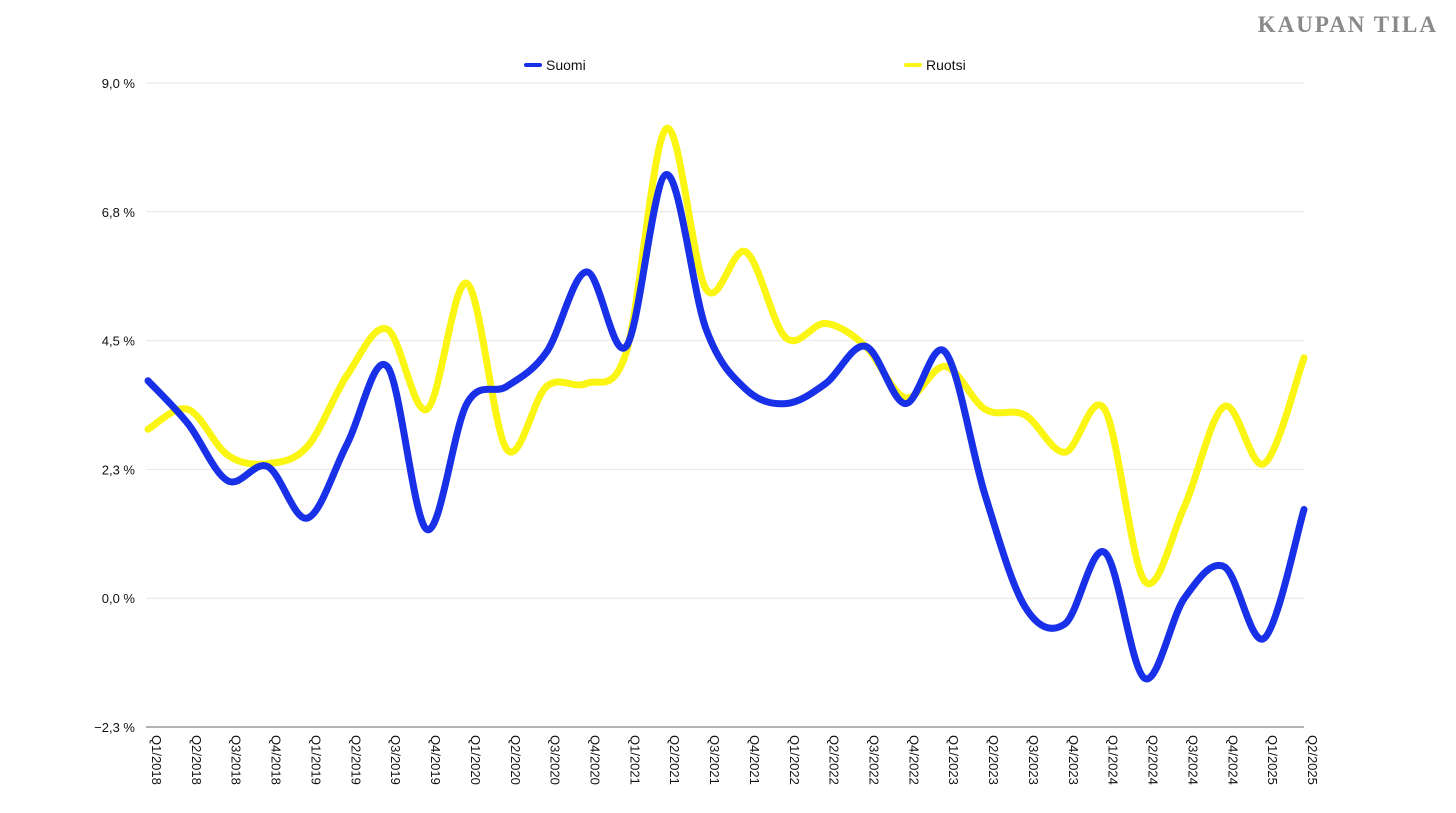 Image resolution: width=1456 pixels, height=813 pixels. Describe the element at coordinates (515, 760) in the screenshot. I see `x-tick-label: Q2/2020` at that location.